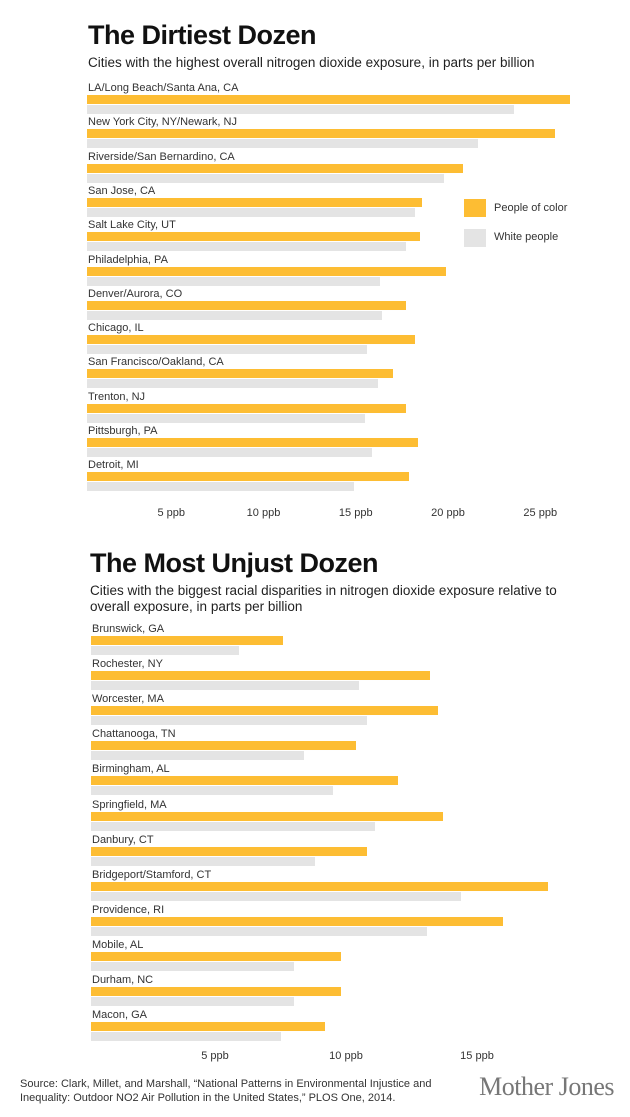 This screenshot has height=1117, width=630. What do you see at coordinates (122, 190) in the screenshot?
I see `category-label: San Jose, CA` at bounding box center [122, 190].